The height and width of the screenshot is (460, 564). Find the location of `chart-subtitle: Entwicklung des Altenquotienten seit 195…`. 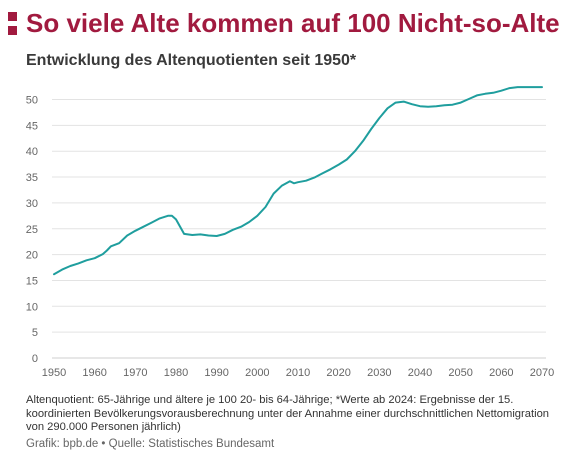

chart-subtitle: Entwicklung des Altenquotienten seit 195… is located at coordinates (191, 60).